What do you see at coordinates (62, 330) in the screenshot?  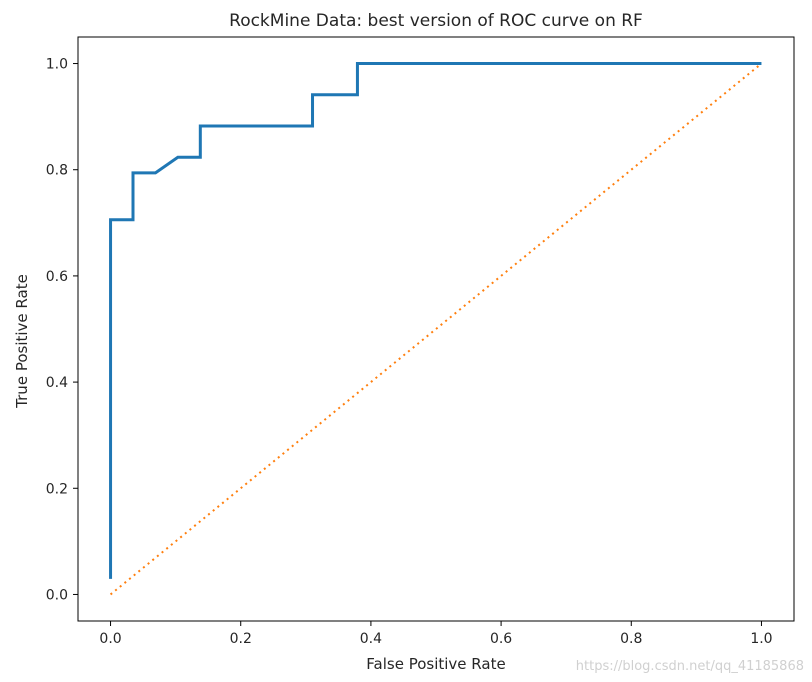 I see `y-axis-ticks: 0.0 0.2 0.4 0.6 0.8 1.0` at bounding box center [62, 330].